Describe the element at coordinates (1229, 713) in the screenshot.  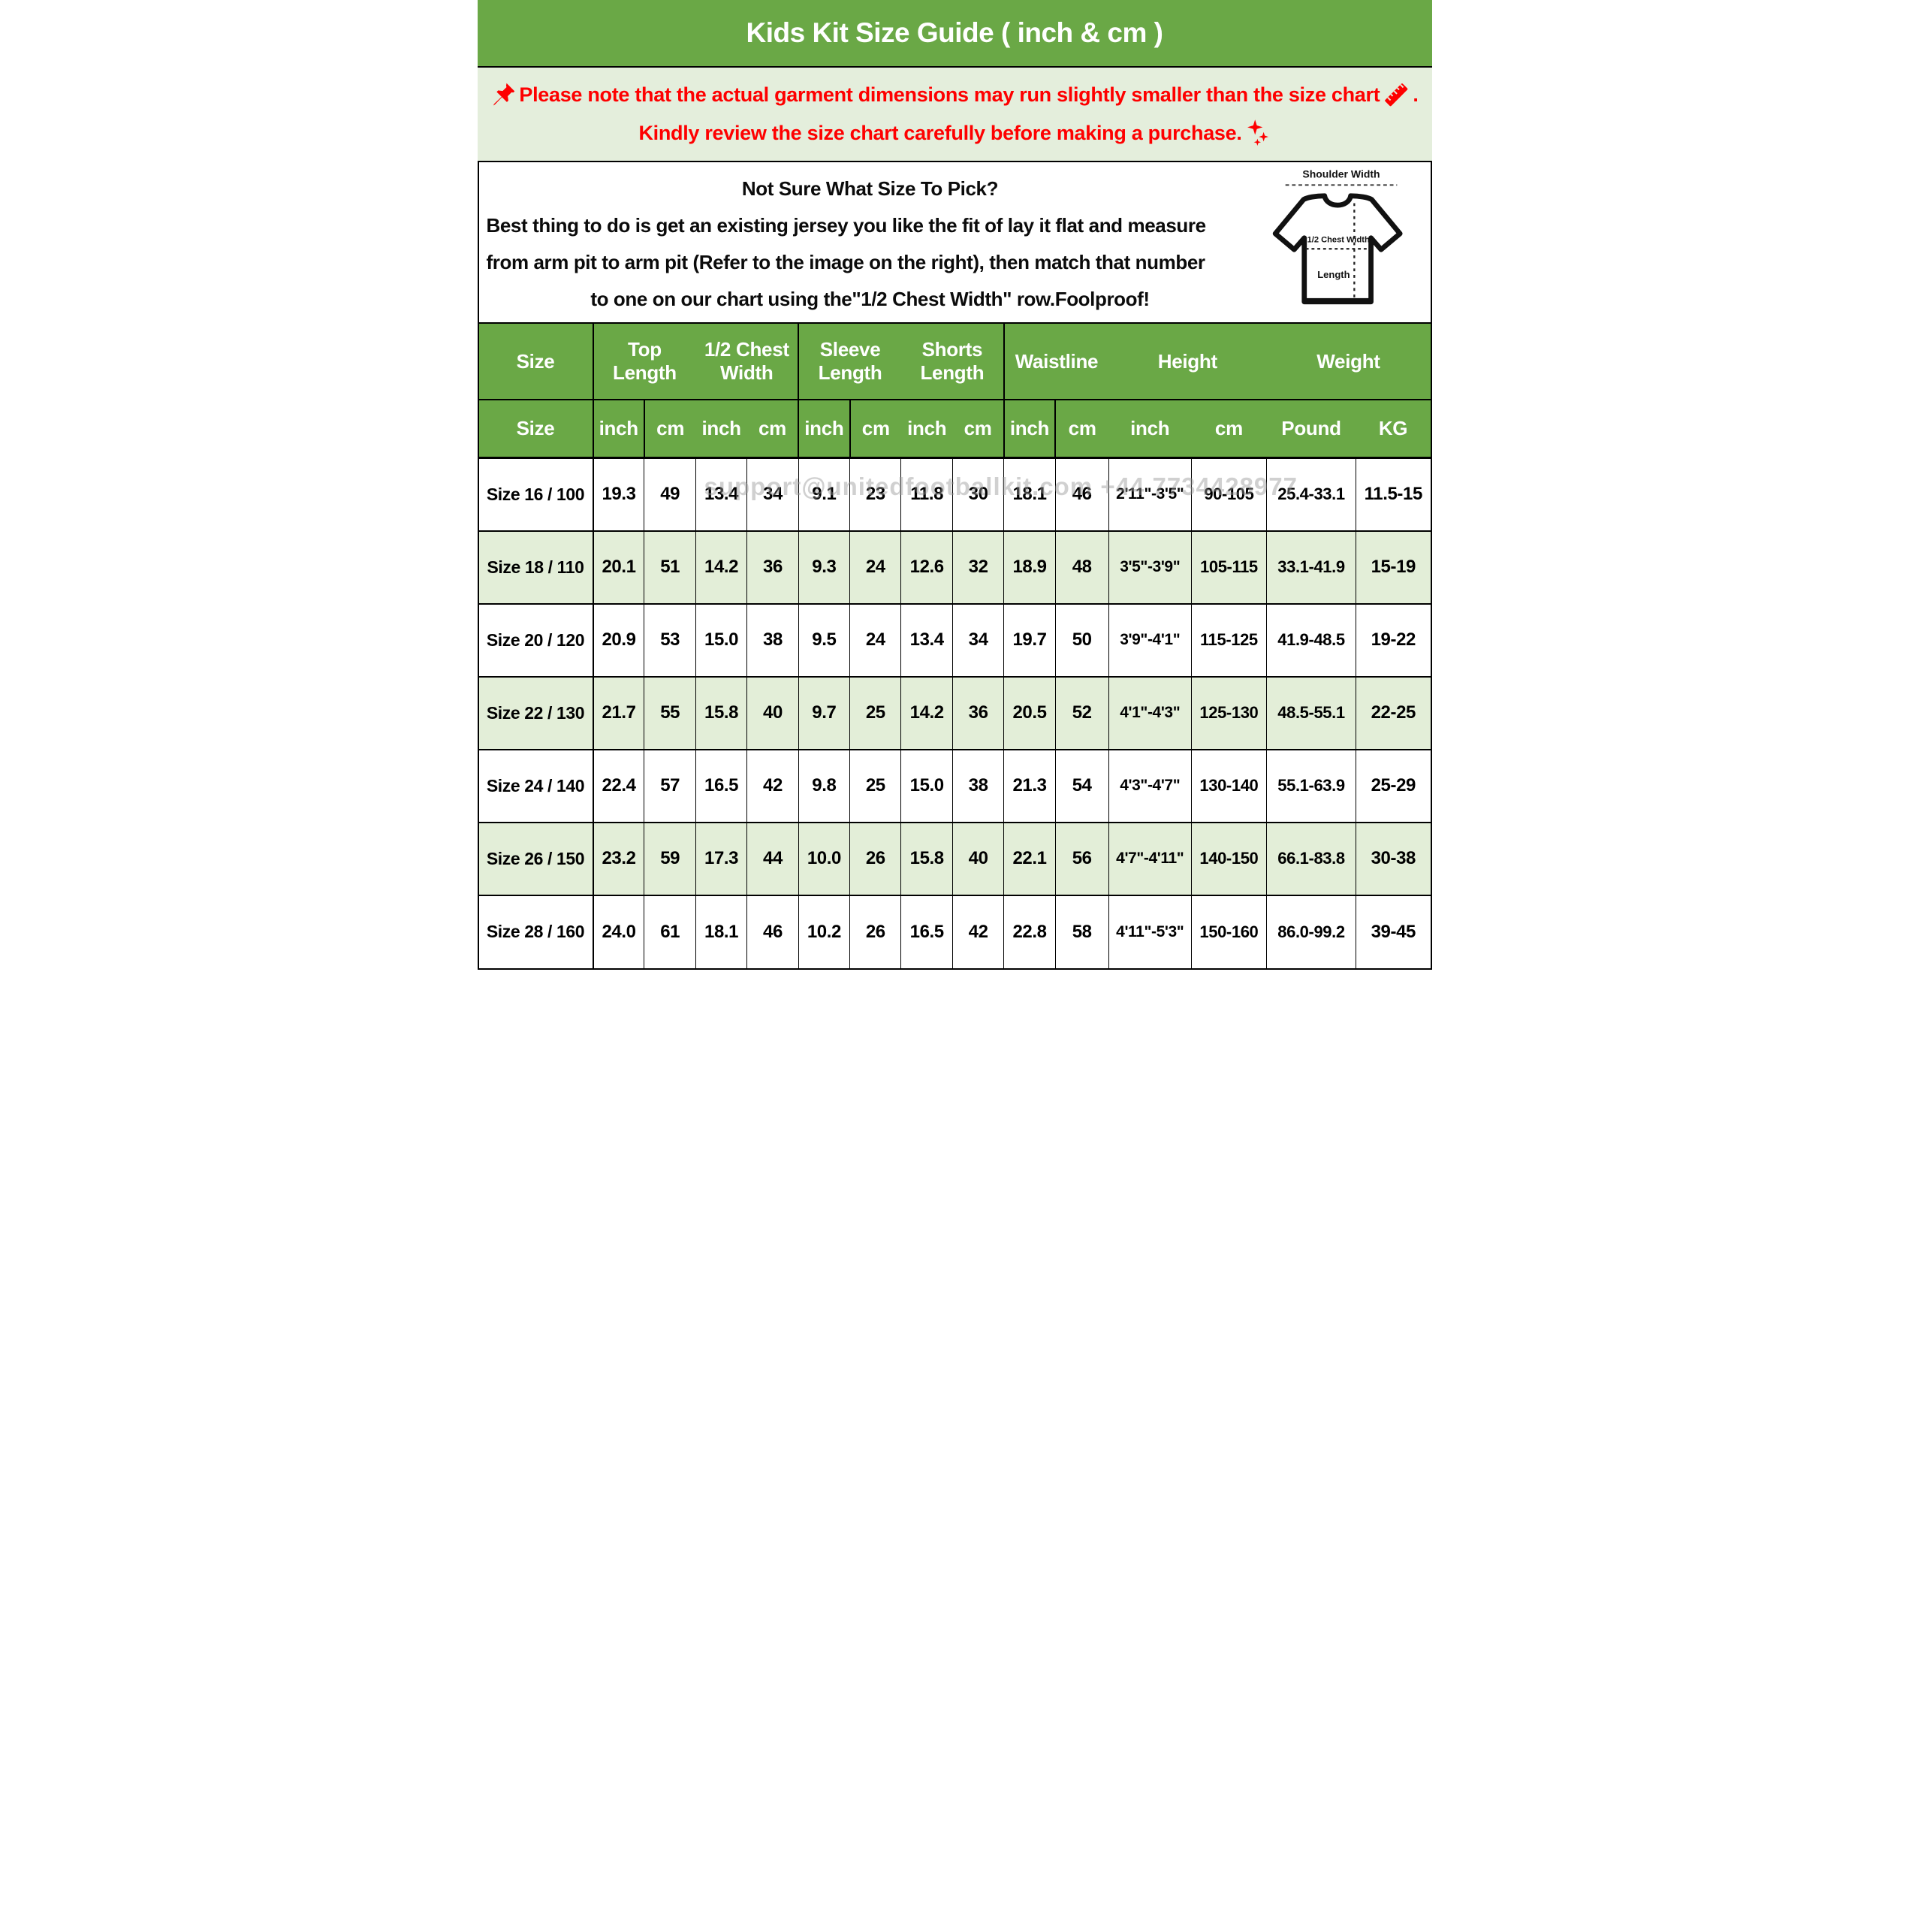
I see `measurement-cell: 125-130` at that location.